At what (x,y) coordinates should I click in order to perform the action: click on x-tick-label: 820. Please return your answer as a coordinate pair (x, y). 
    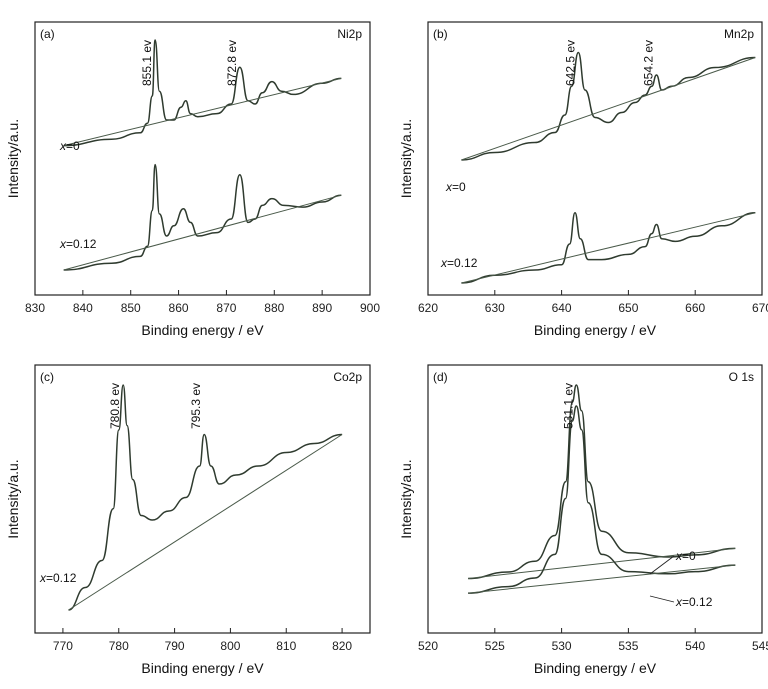
    Looking at the image, I should click on (342, 646).